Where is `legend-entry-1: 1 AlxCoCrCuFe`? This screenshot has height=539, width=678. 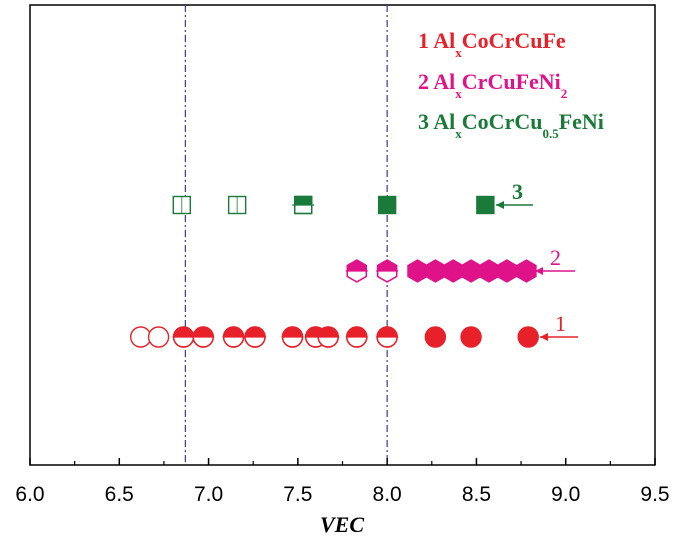 legend-entry-1: 1 AlxCoCrCuFe is located at coordinates (492, 44).